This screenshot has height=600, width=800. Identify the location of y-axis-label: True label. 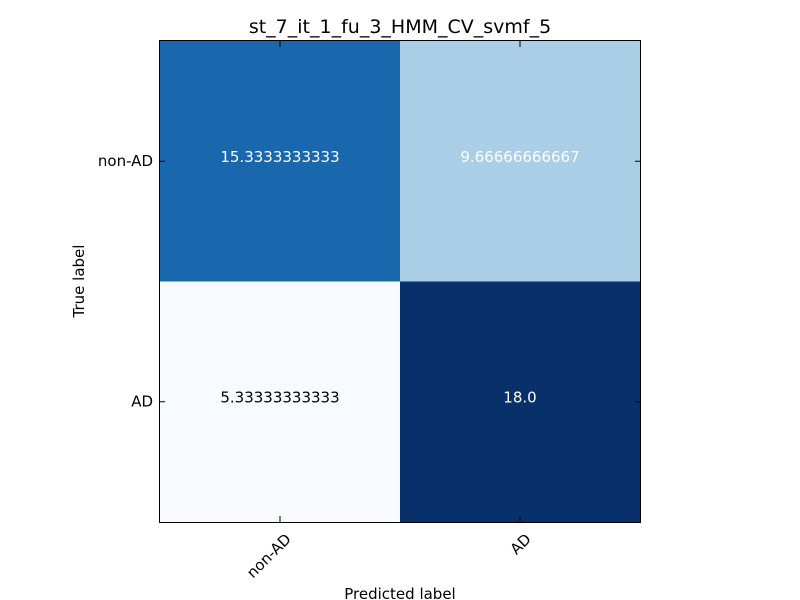
(79, 282).